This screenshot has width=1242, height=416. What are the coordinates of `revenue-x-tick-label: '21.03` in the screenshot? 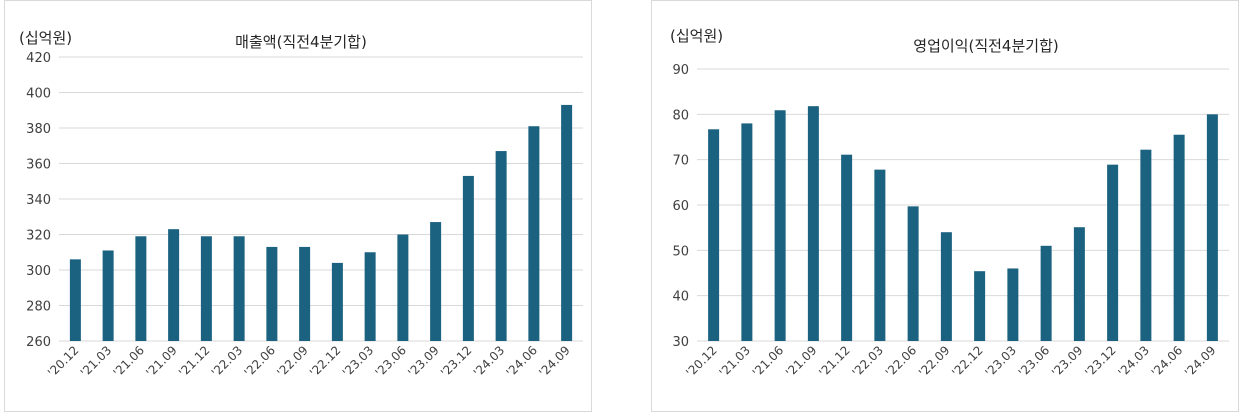 It's located at (96, 361).